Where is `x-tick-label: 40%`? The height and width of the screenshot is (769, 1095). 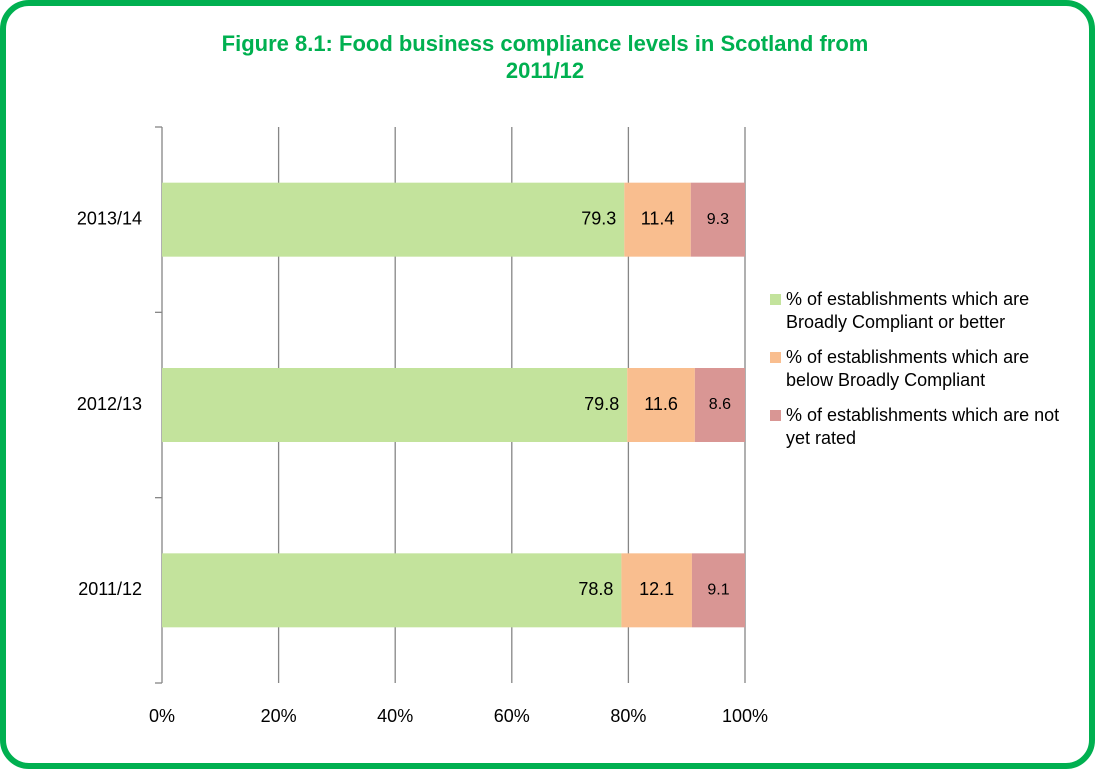
x-tick-label: 40% is located at coordinates (395, 716).